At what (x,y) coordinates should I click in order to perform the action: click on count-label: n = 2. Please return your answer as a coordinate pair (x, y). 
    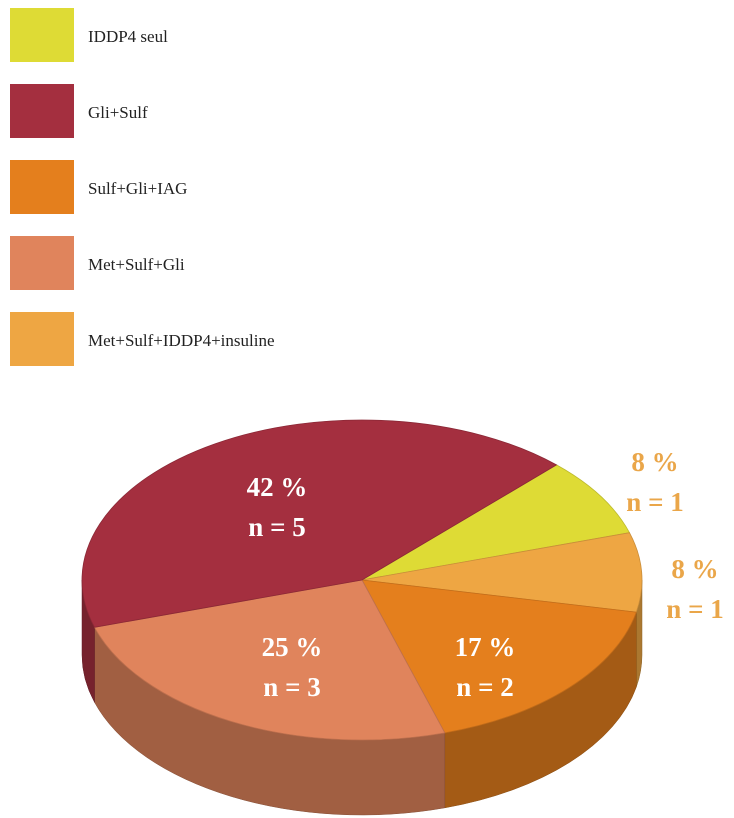
    Looking at the image, I should click on (484, 687).